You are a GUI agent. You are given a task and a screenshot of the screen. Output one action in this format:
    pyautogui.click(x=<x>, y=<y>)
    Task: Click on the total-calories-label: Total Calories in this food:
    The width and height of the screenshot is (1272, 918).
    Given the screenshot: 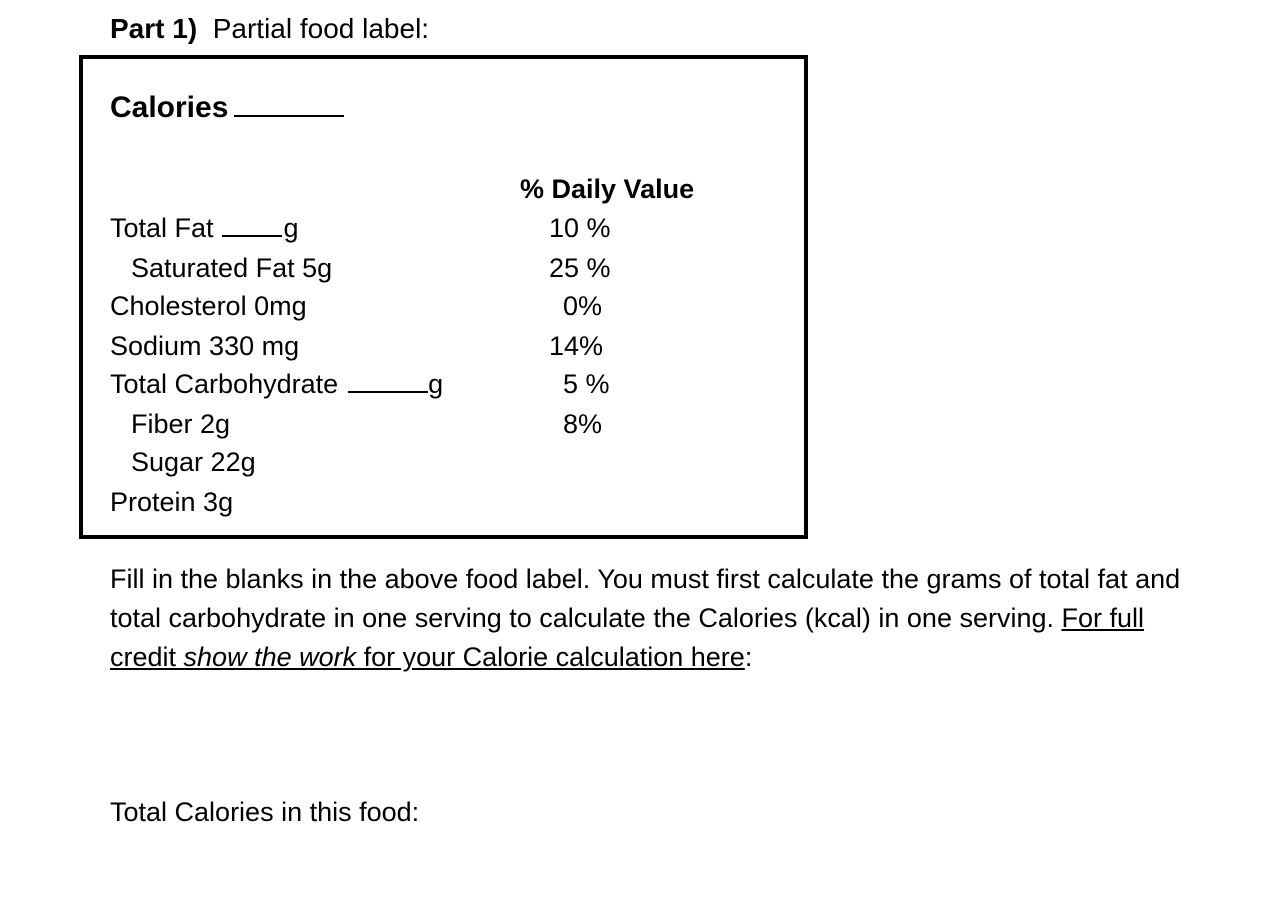 What is the action you would take?
    pyautogui.click(x=265, y=812)
    